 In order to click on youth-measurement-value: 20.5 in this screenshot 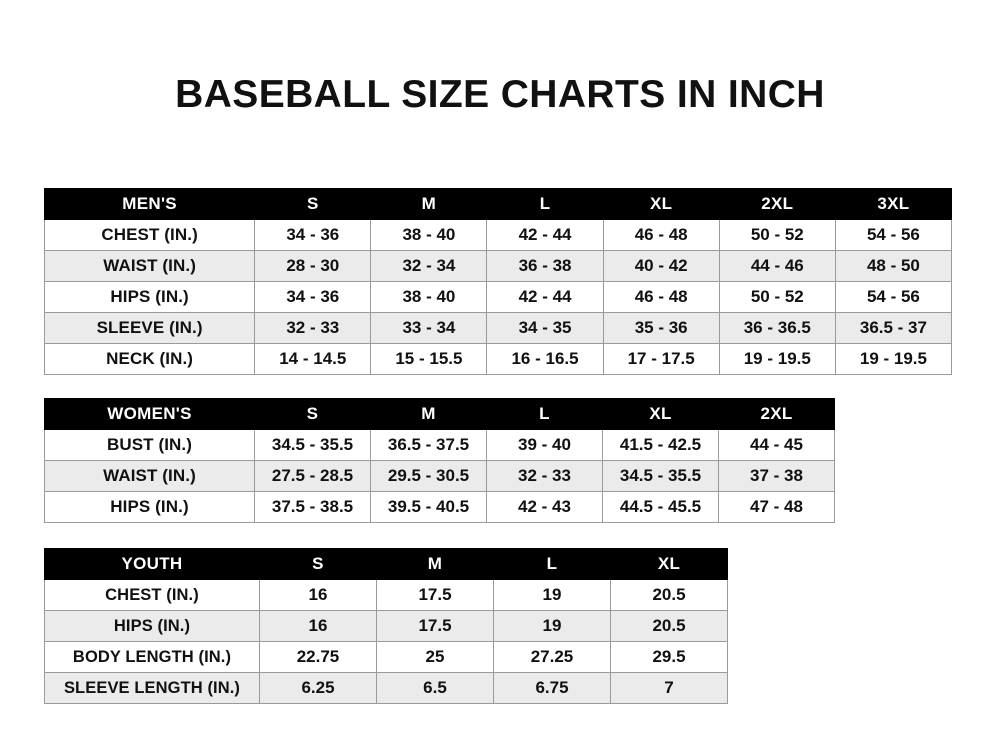, I will do `click(669, 626)`.